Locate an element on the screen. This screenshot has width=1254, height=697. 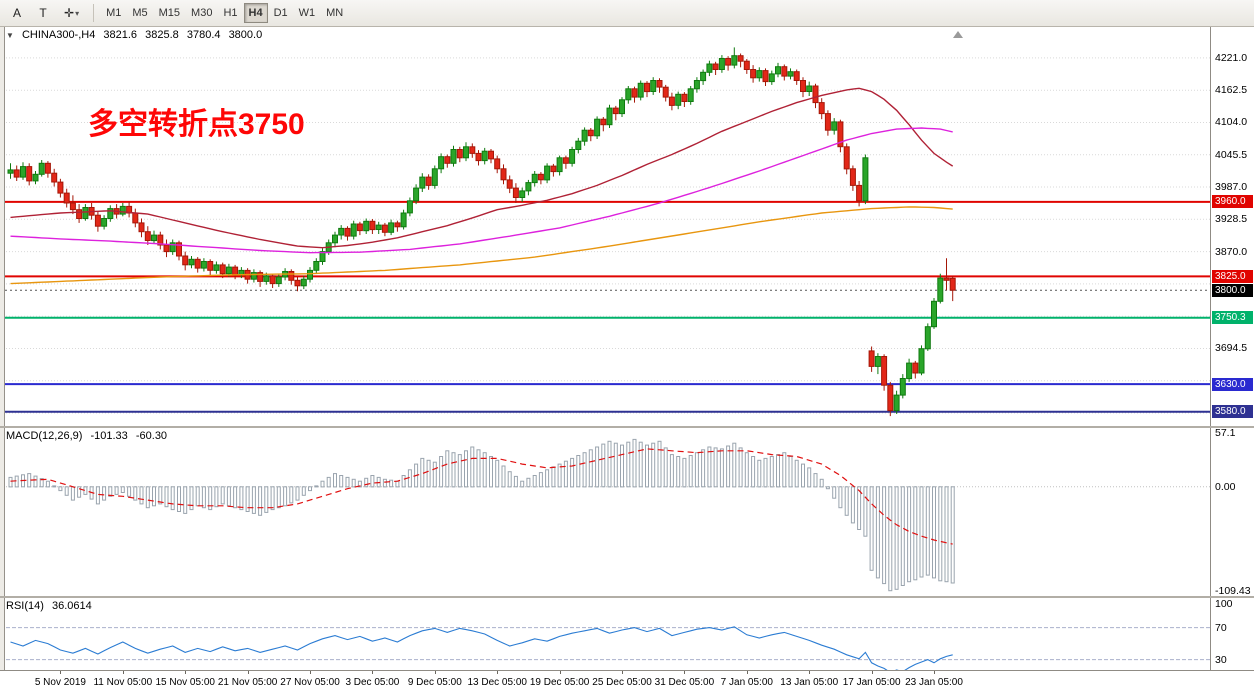
crosshair-icon: ✛ is located at coordinates (69, 13).